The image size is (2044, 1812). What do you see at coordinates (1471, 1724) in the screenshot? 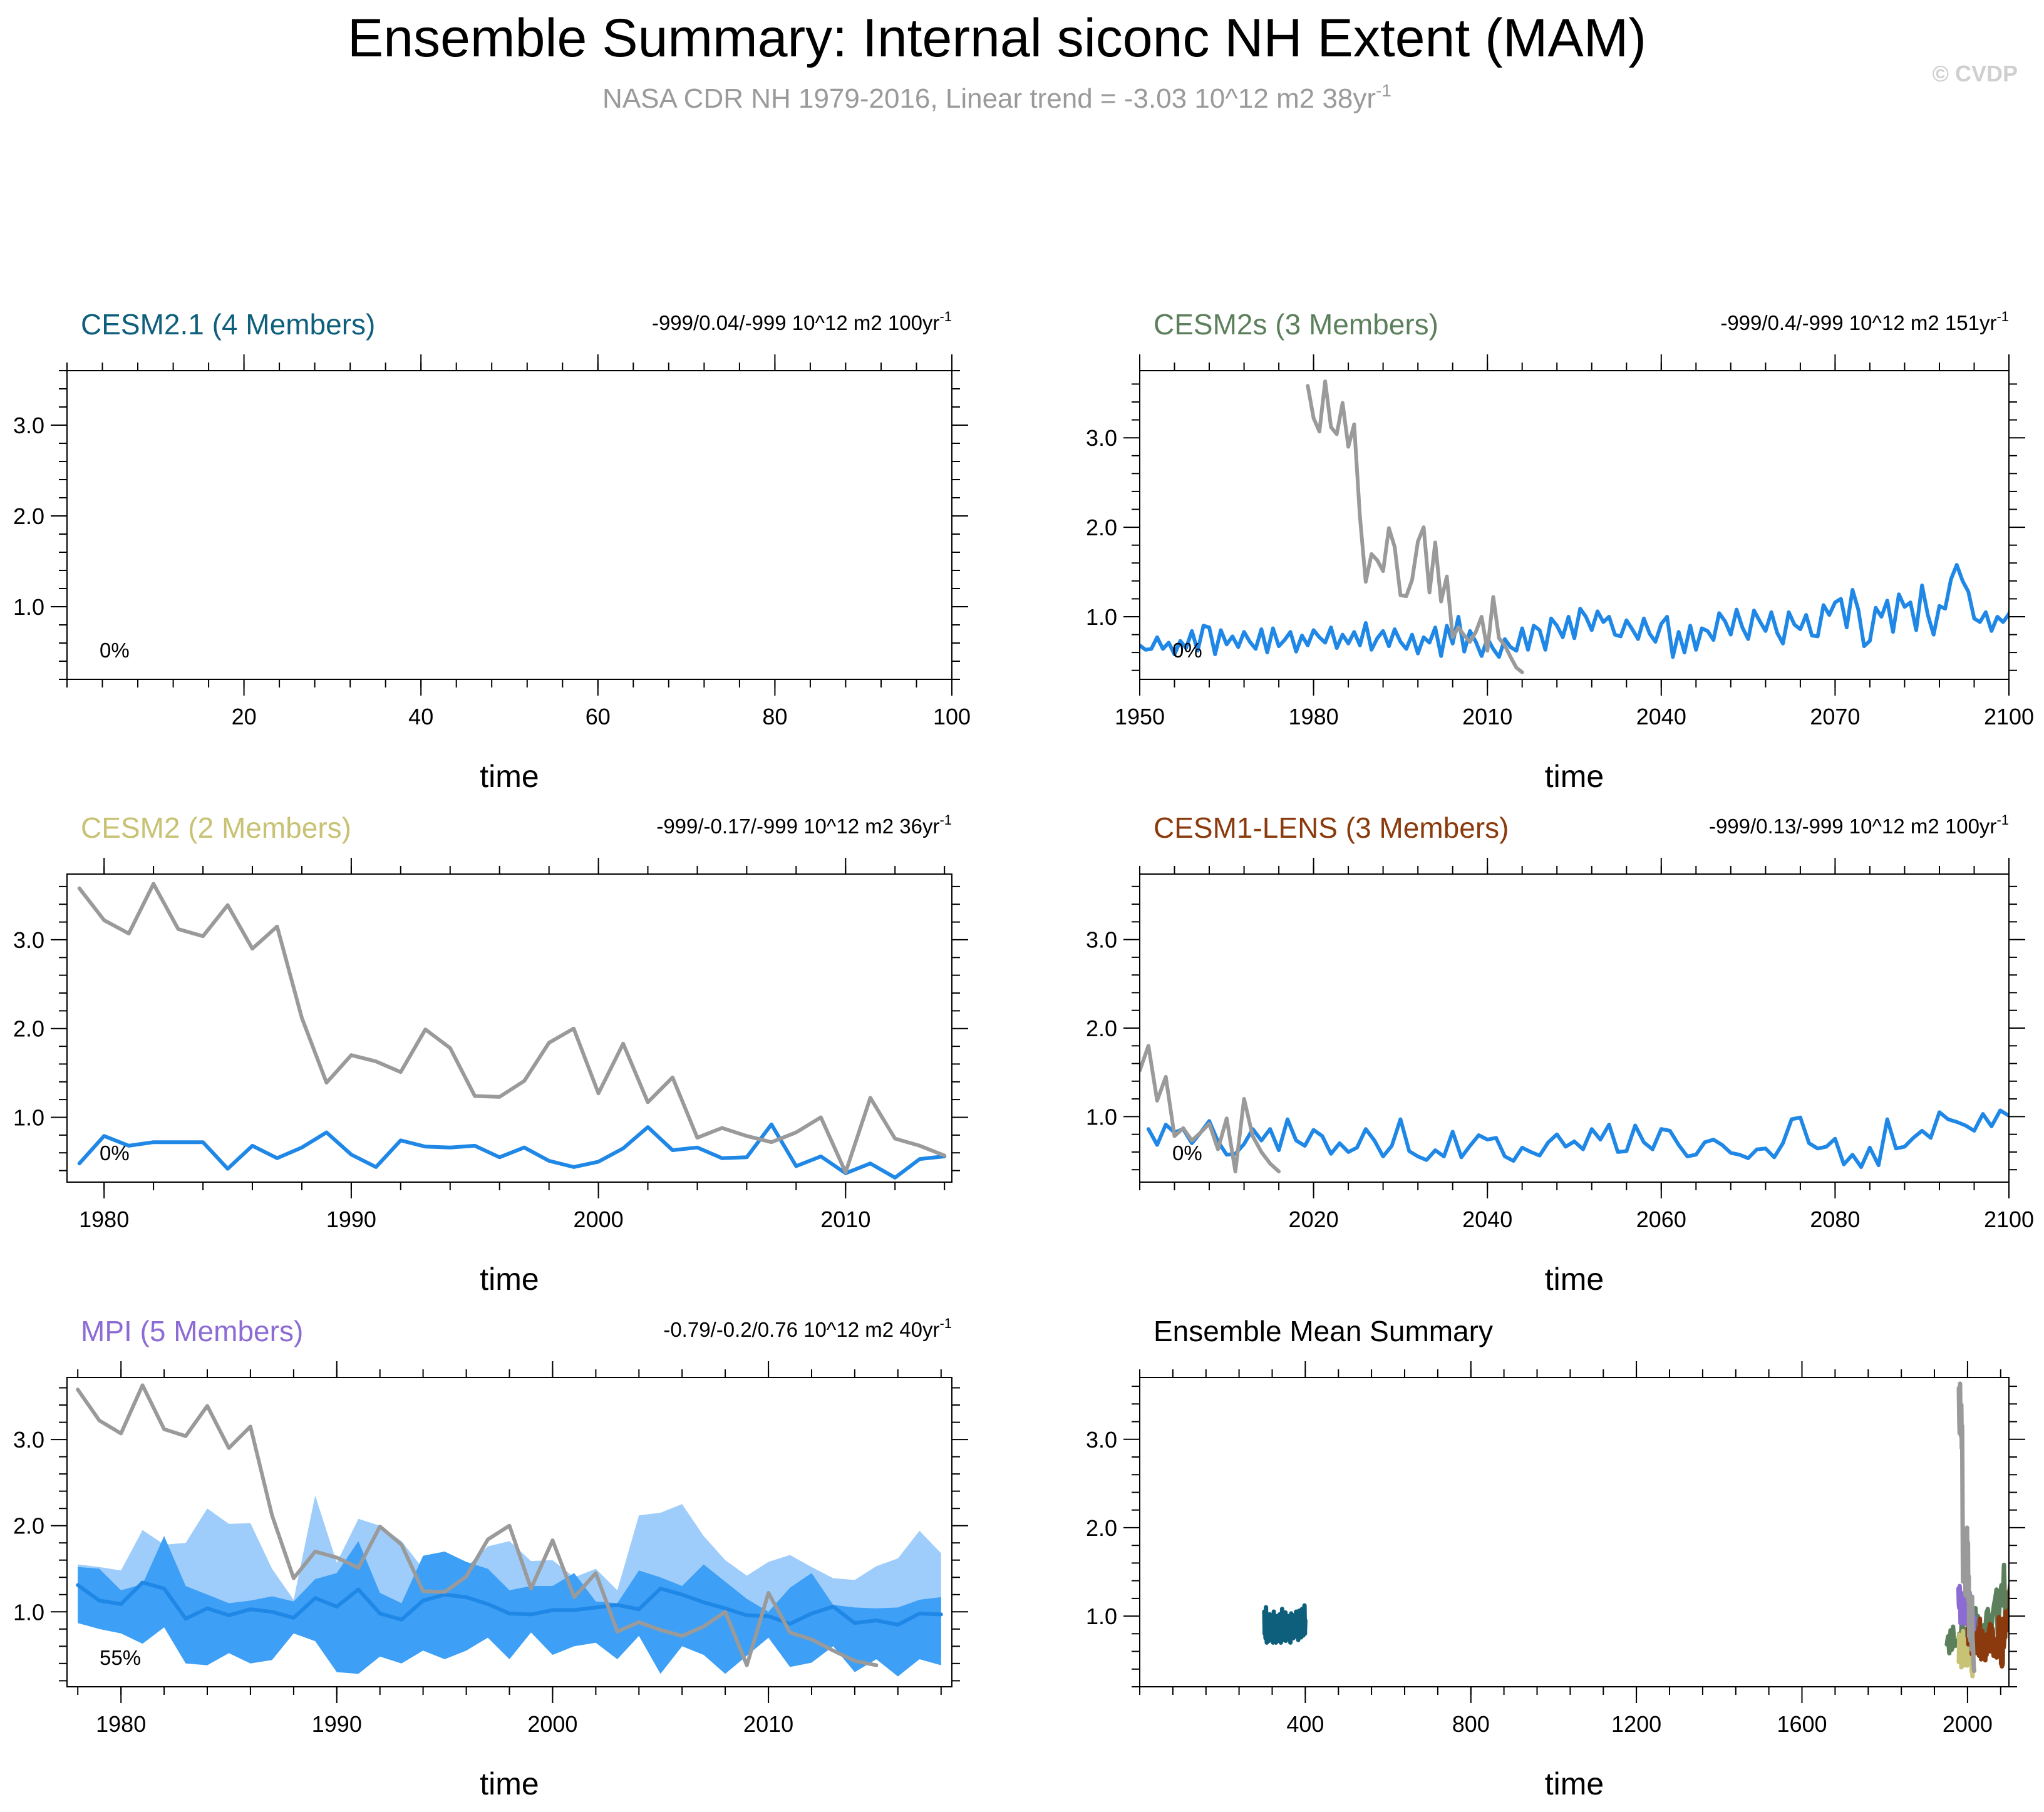
I see `x-tick-label: 800` at bounding box center [1471, 1724].